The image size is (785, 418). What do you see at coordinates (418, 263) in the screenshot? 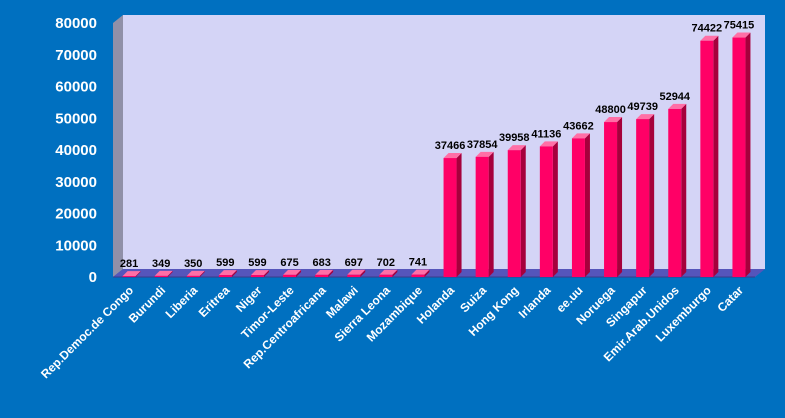
I see `data-label: 741` at bounding box center [418, 263].